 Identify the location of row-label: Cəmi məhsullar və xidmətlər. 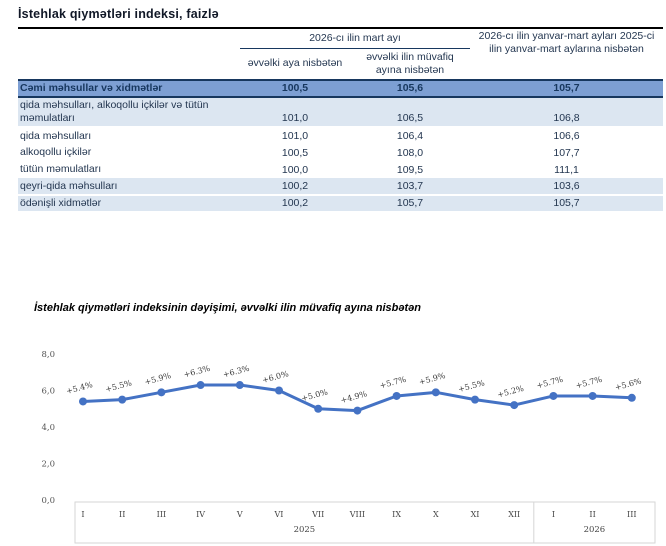
(129, 88).